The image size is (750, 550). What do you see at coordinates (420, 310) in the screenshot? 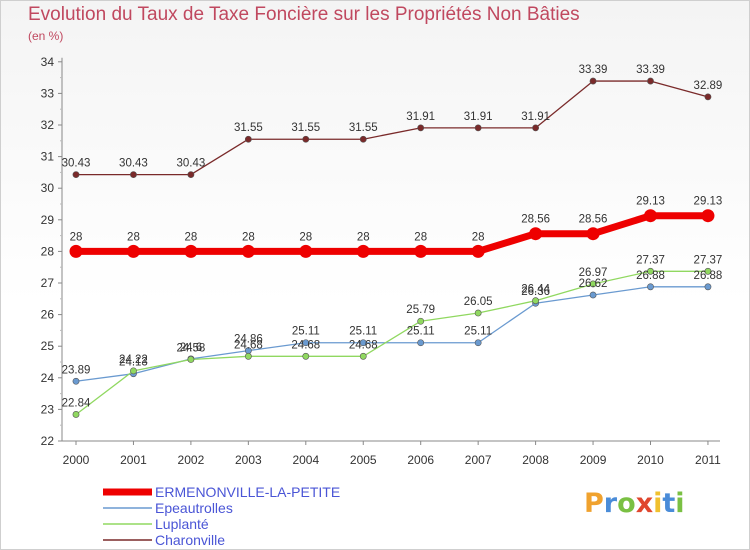
I see `data-label: 25.79` at bounding box center [420, 310].